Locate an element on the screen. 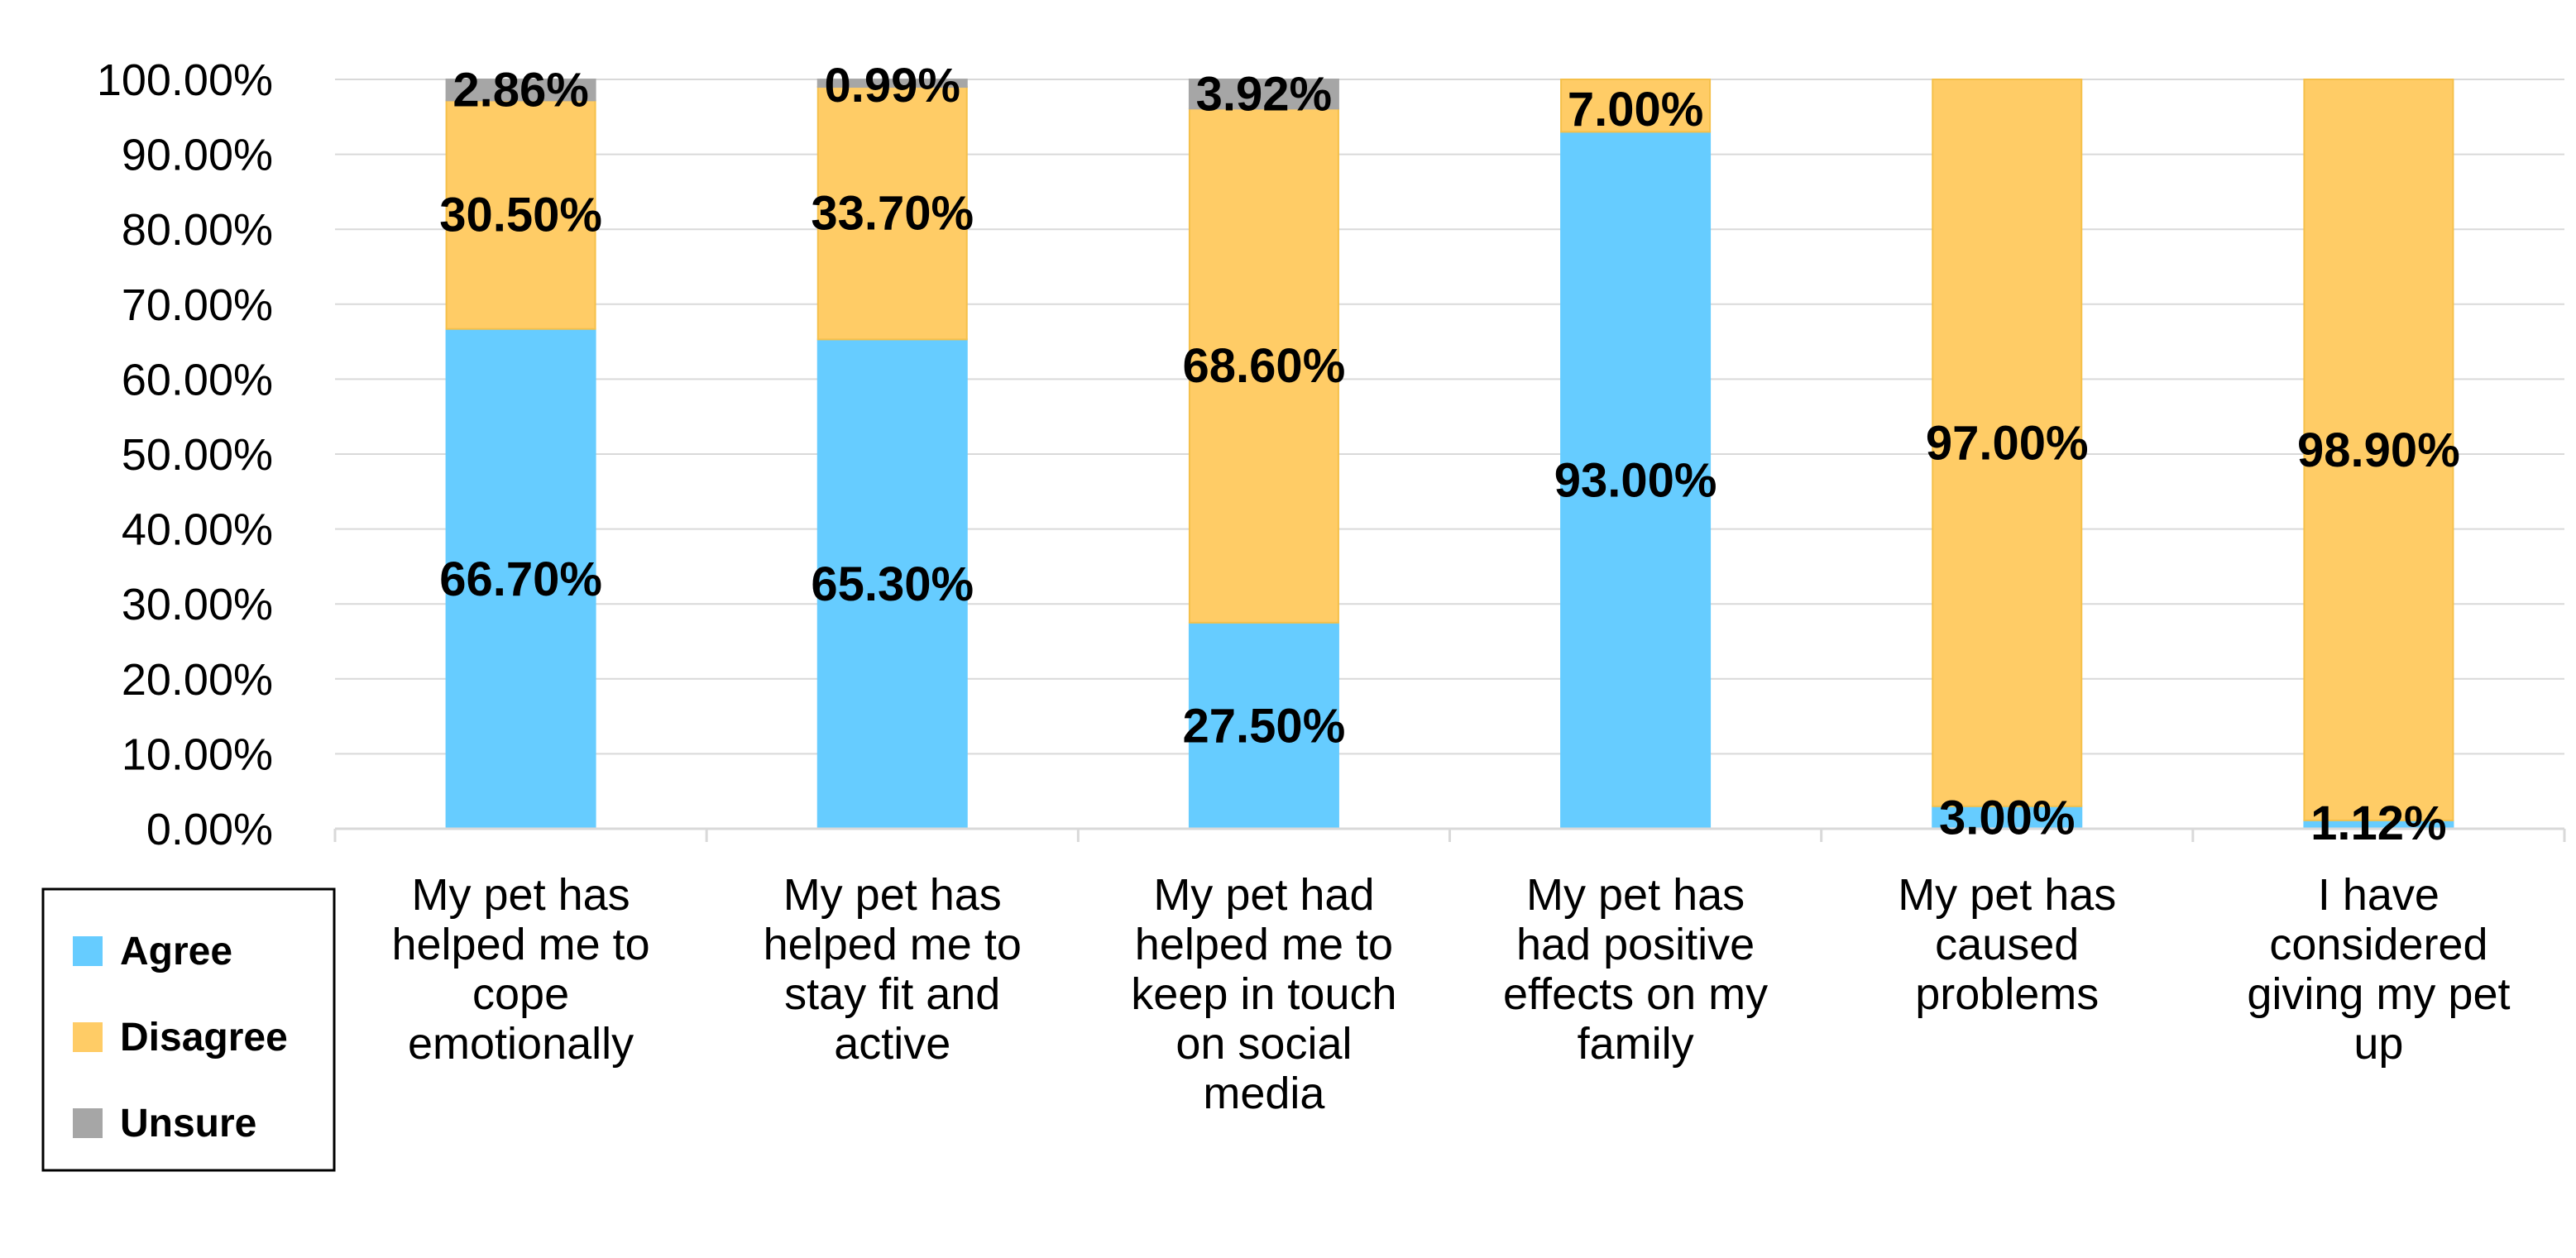  legend-swatch-agree is located at coordinates (88, 951).